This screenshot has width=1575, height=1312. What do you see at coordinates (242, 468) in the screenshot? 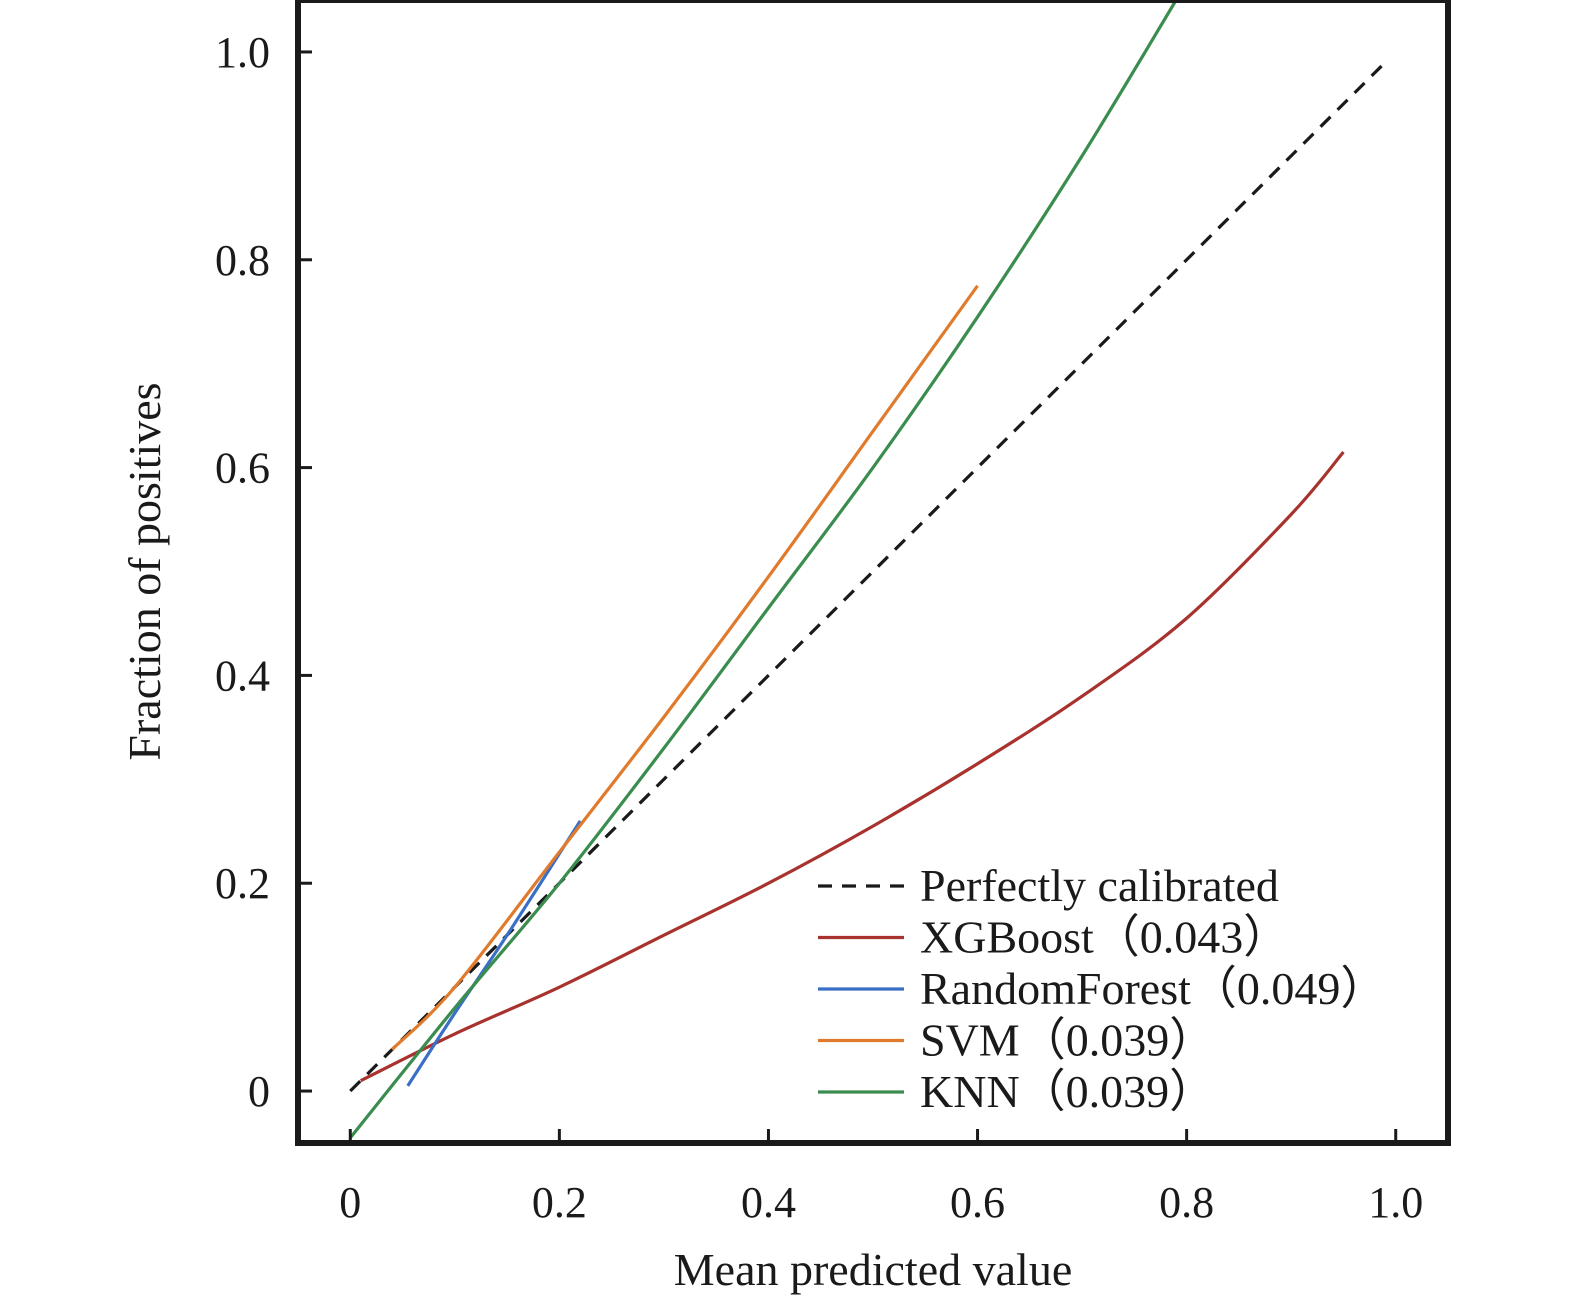
I see `y-tick-label-3: 0.6` at bounding box center [242, 468].